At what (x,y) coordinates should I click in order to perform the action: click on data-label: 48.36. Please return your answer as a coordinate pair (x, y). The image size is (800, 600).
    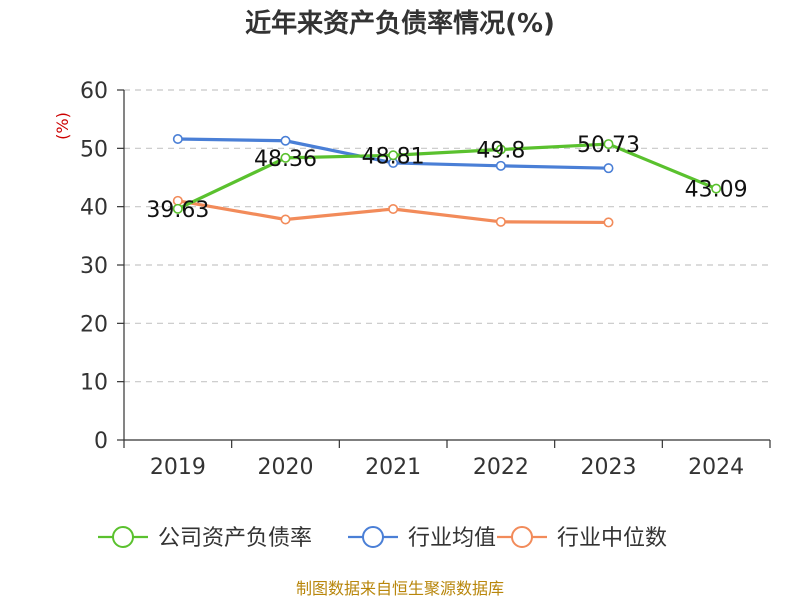
    Looking at the image, I should click on (285, 159).